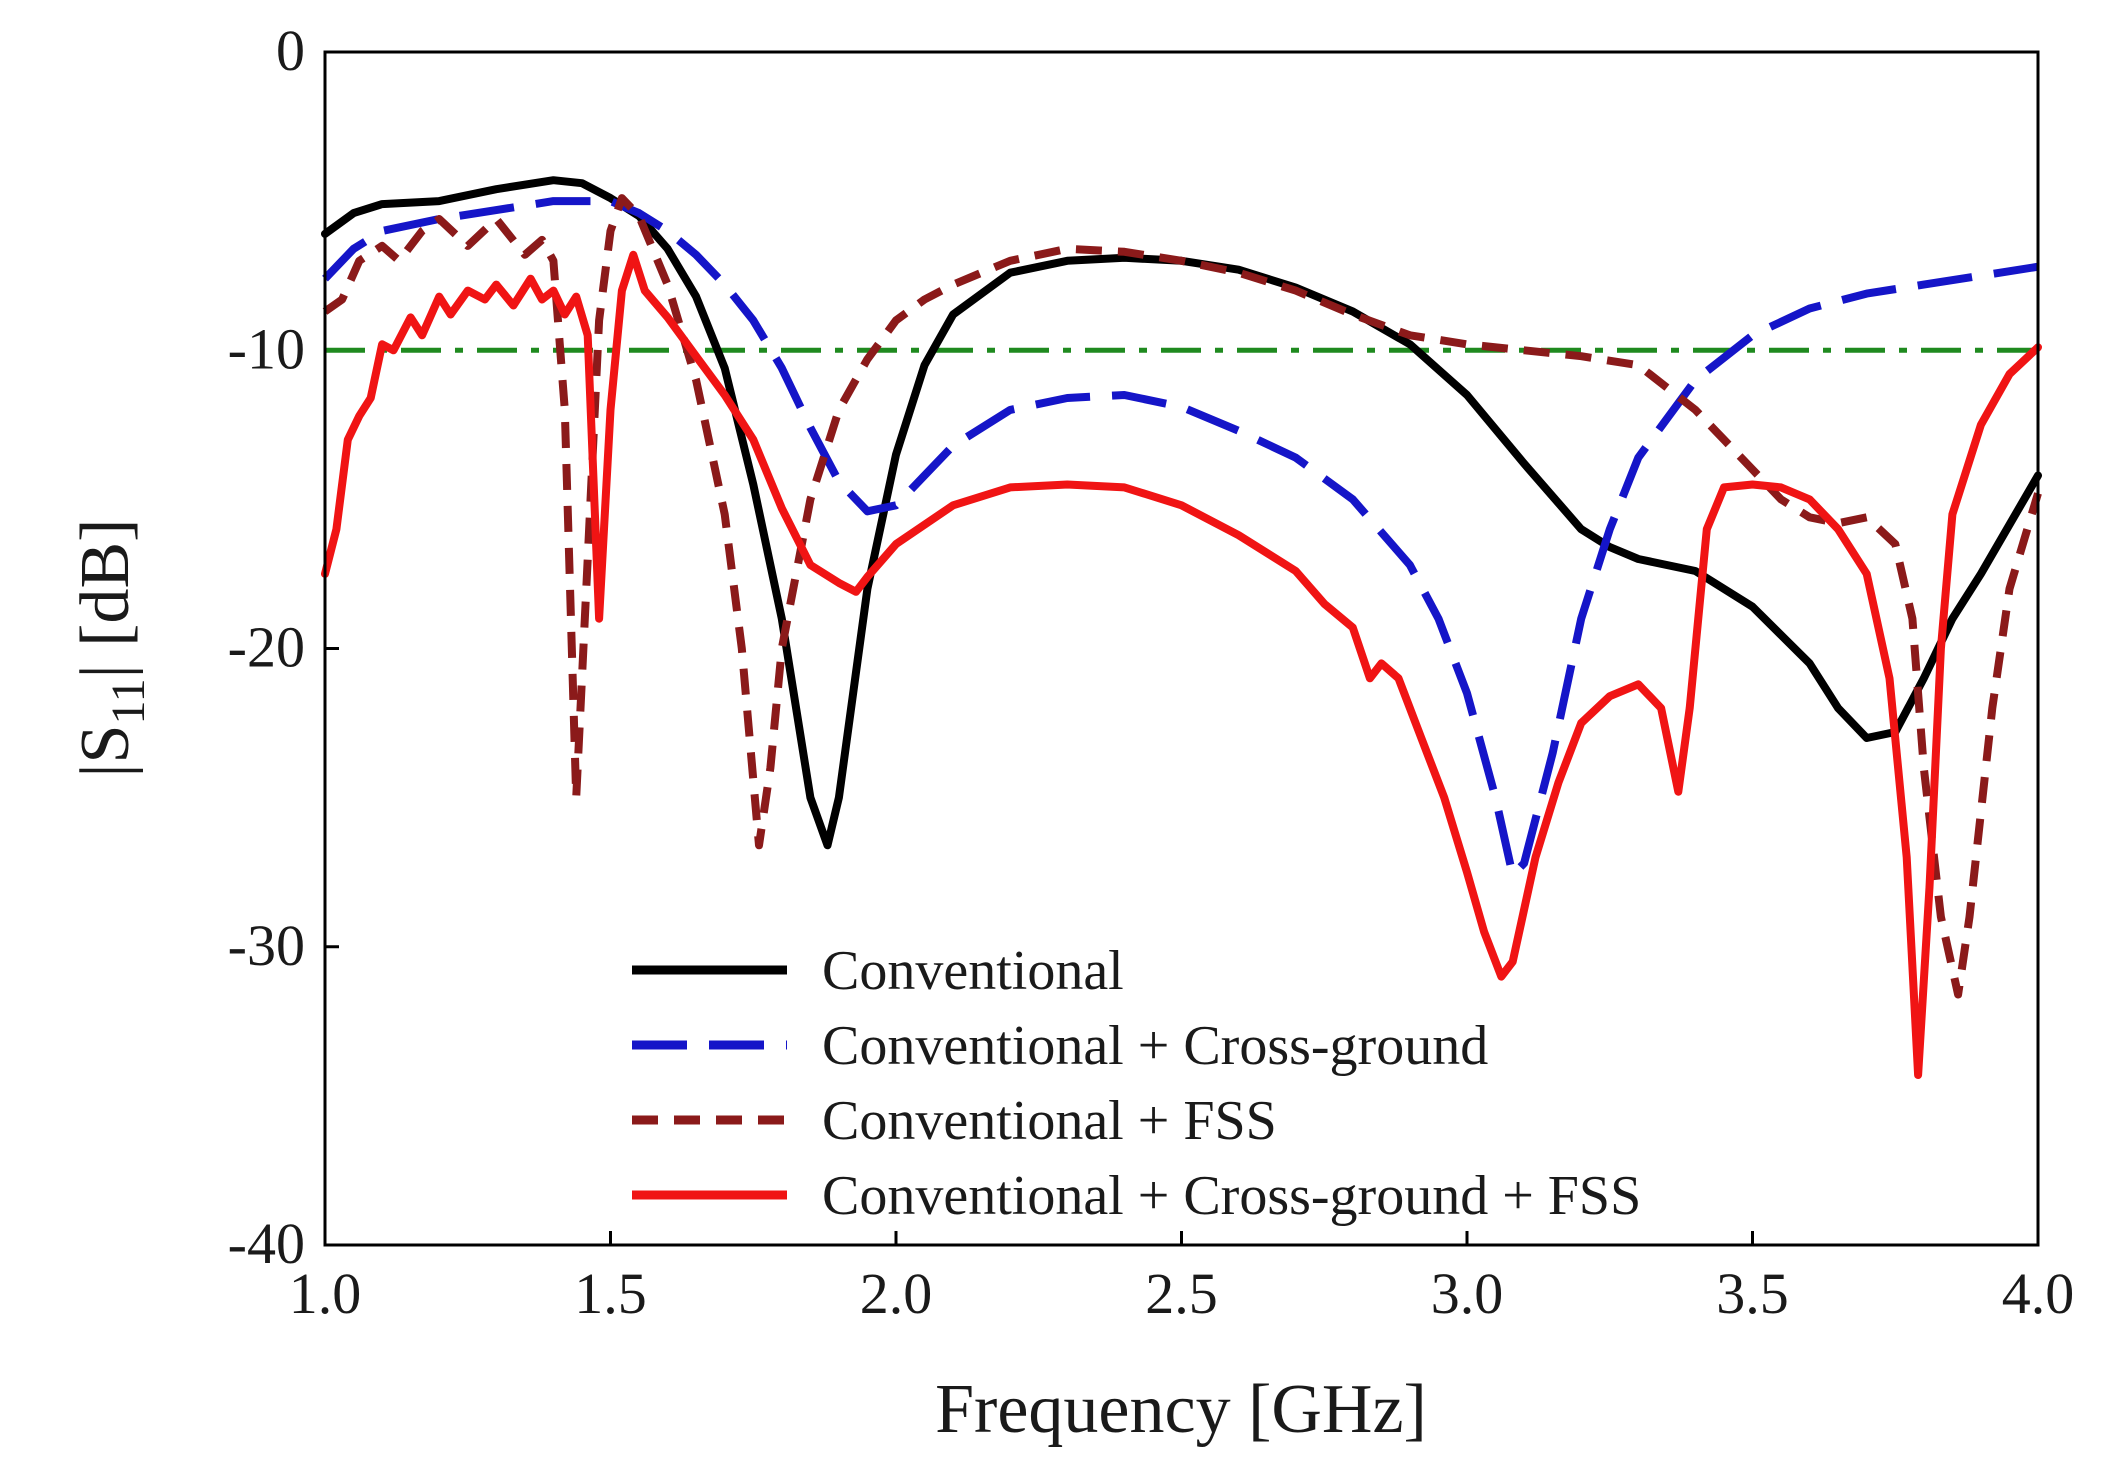 The height and width of the screenshot is (1465, 2117). Describe the element at coordinates (266, 647) in the screenshot. I see `y-tick-label: -20` at that location.